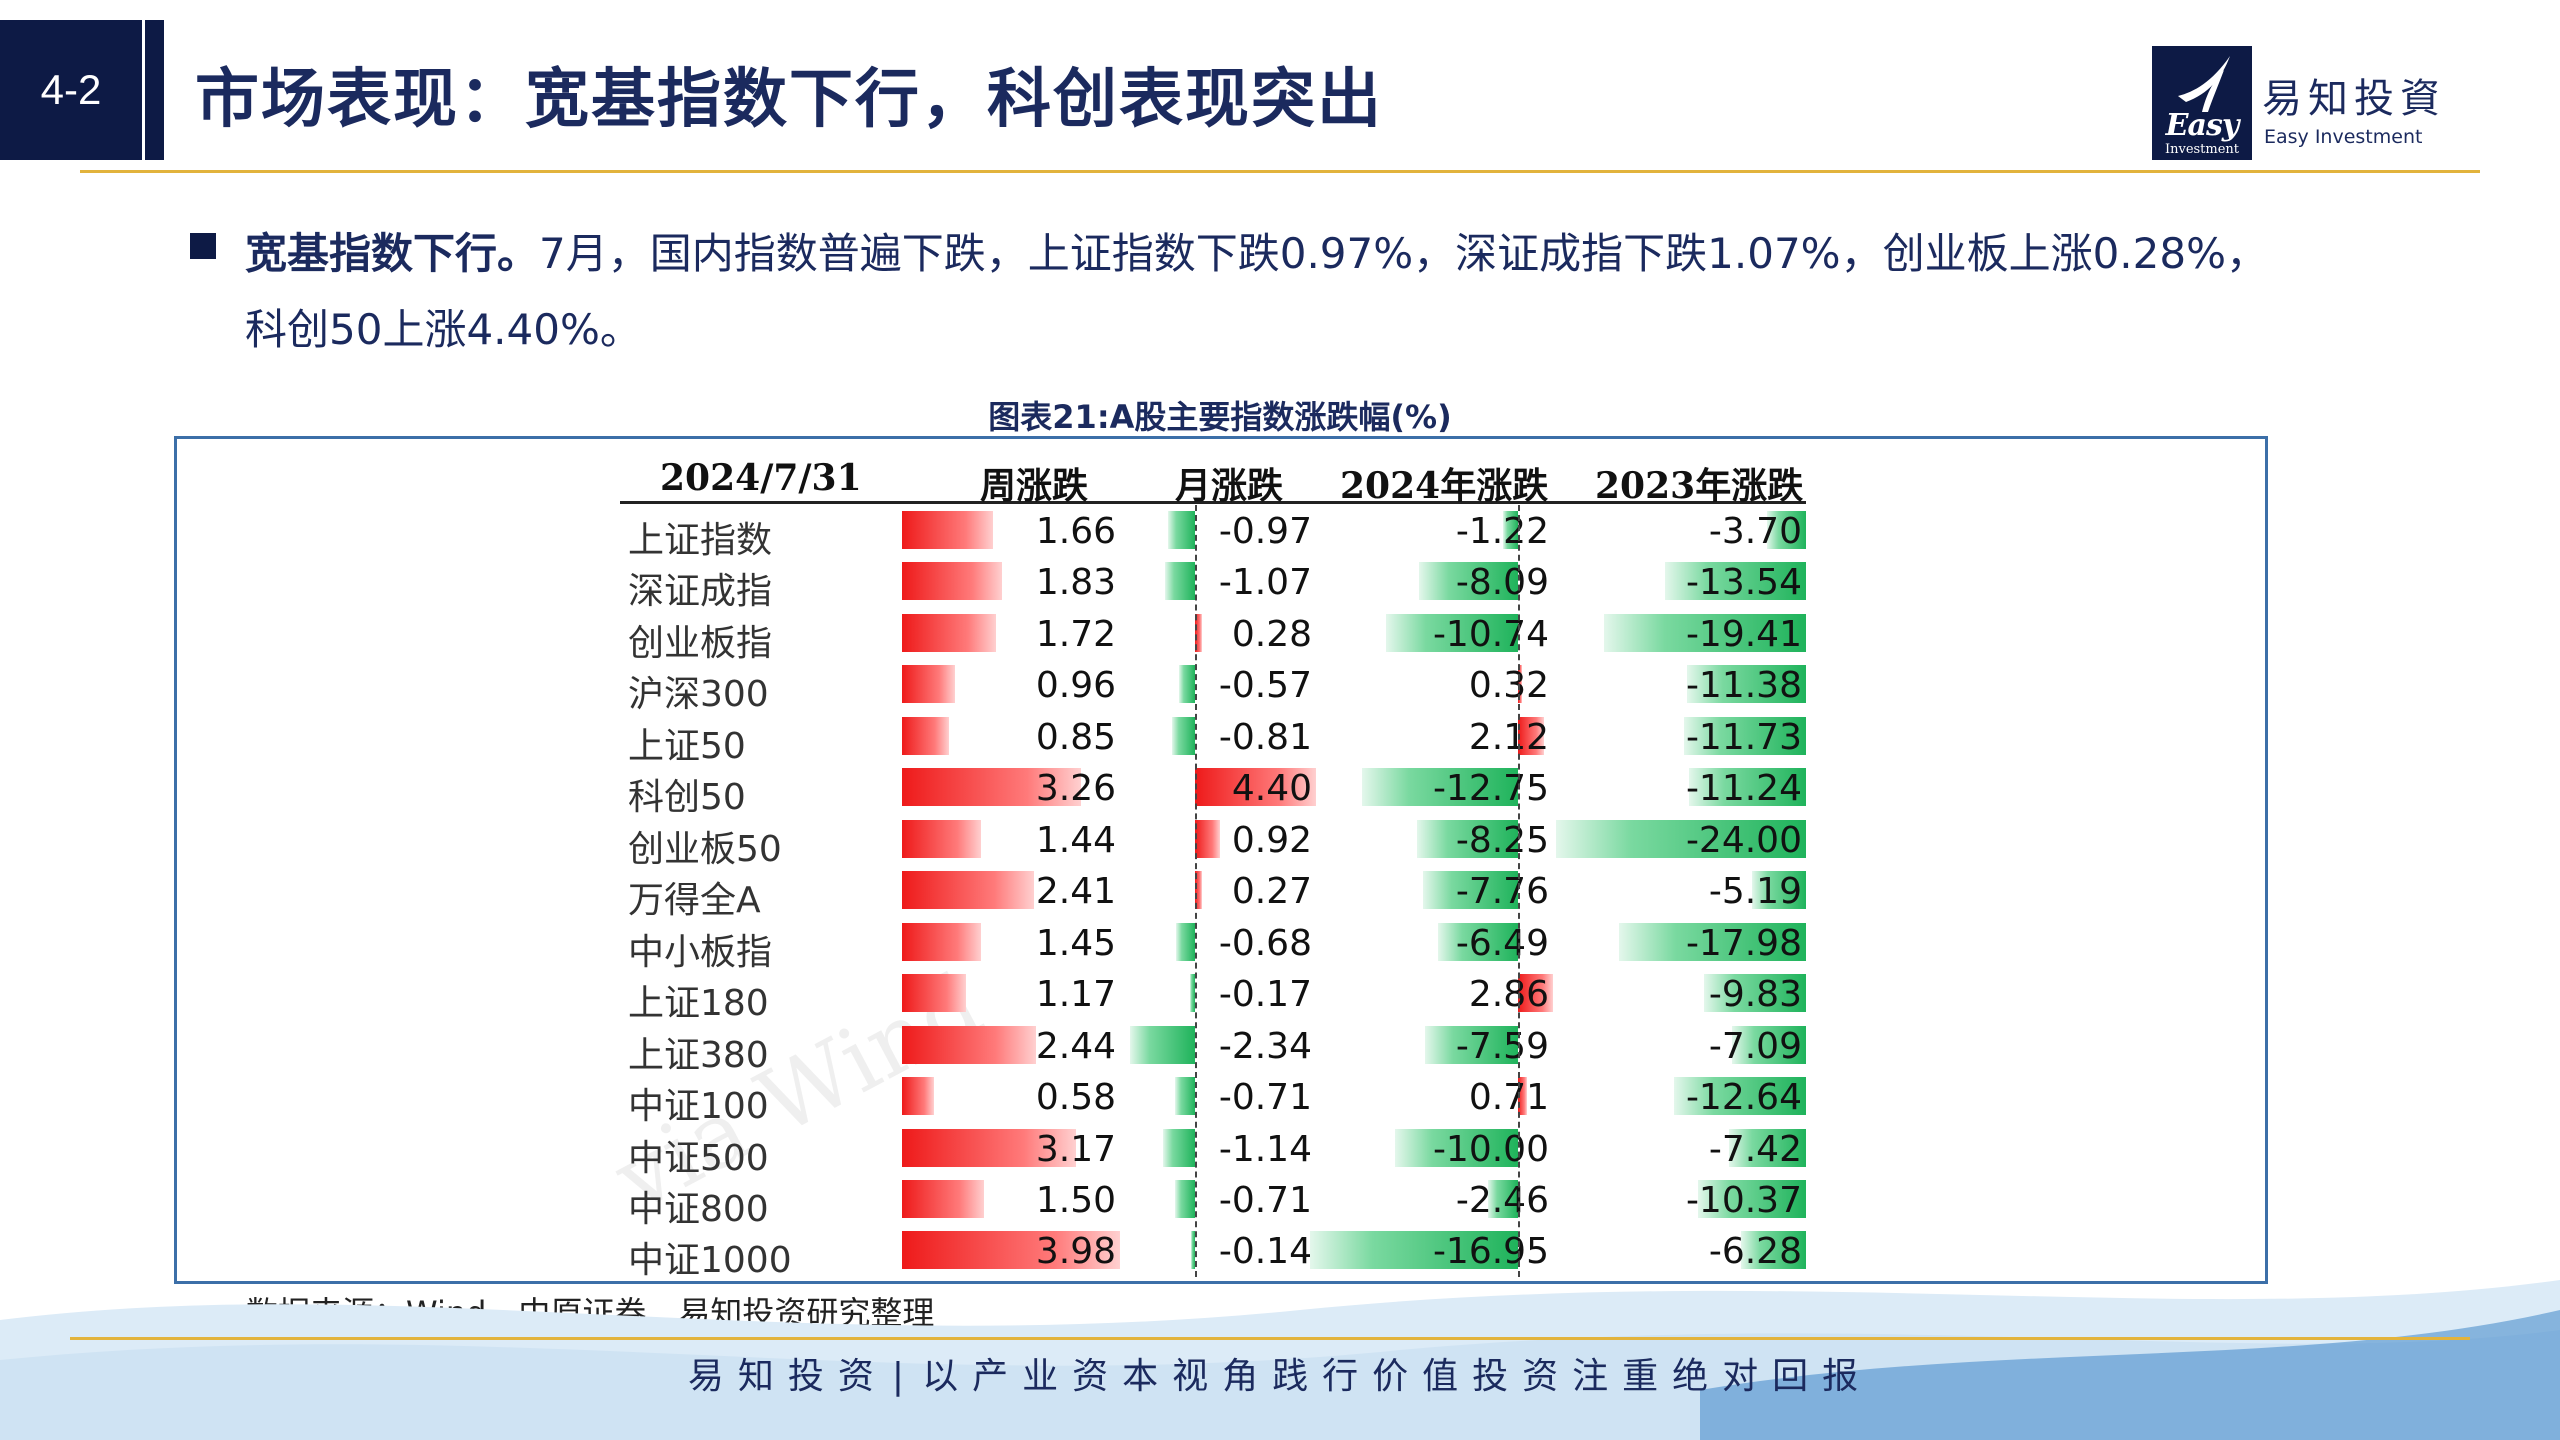 The width and height of the screenshot is (2560, 1440). Describe the element at coordinates (1265, 995) in the screenshot. I see `cell-value: -0.17` at that location.